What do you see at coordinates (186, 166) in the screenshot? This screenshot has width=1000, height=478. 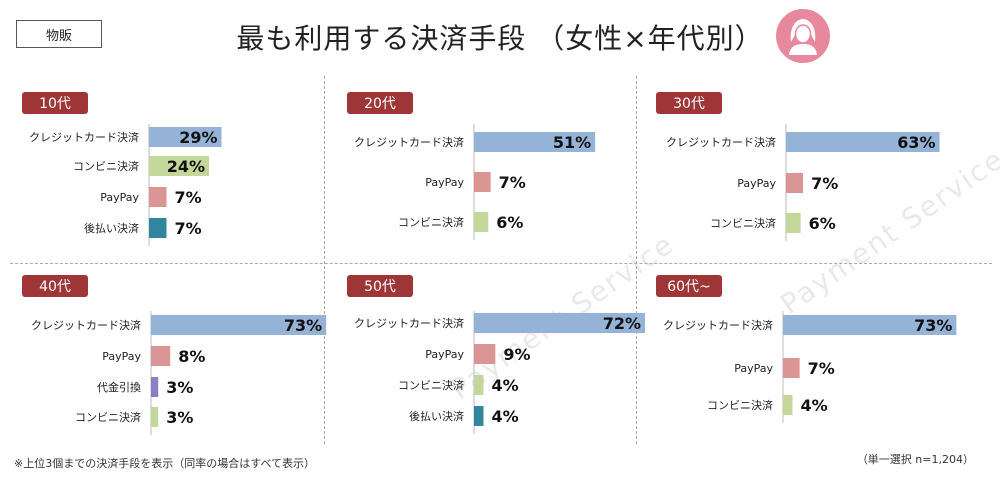 I see `data-label: 24%` at bounding box center [186, 166].